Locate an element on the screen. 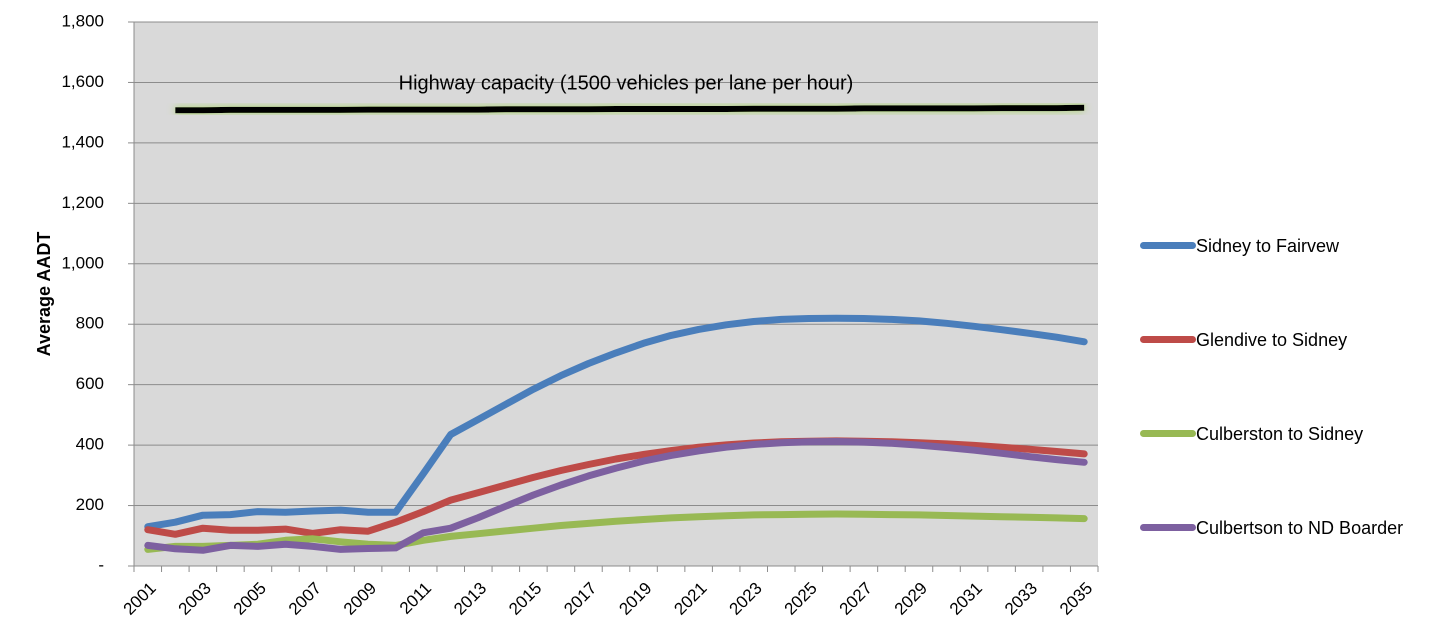  legend-label: Sidney to Fairvew is located at coordinates (1268, 246).